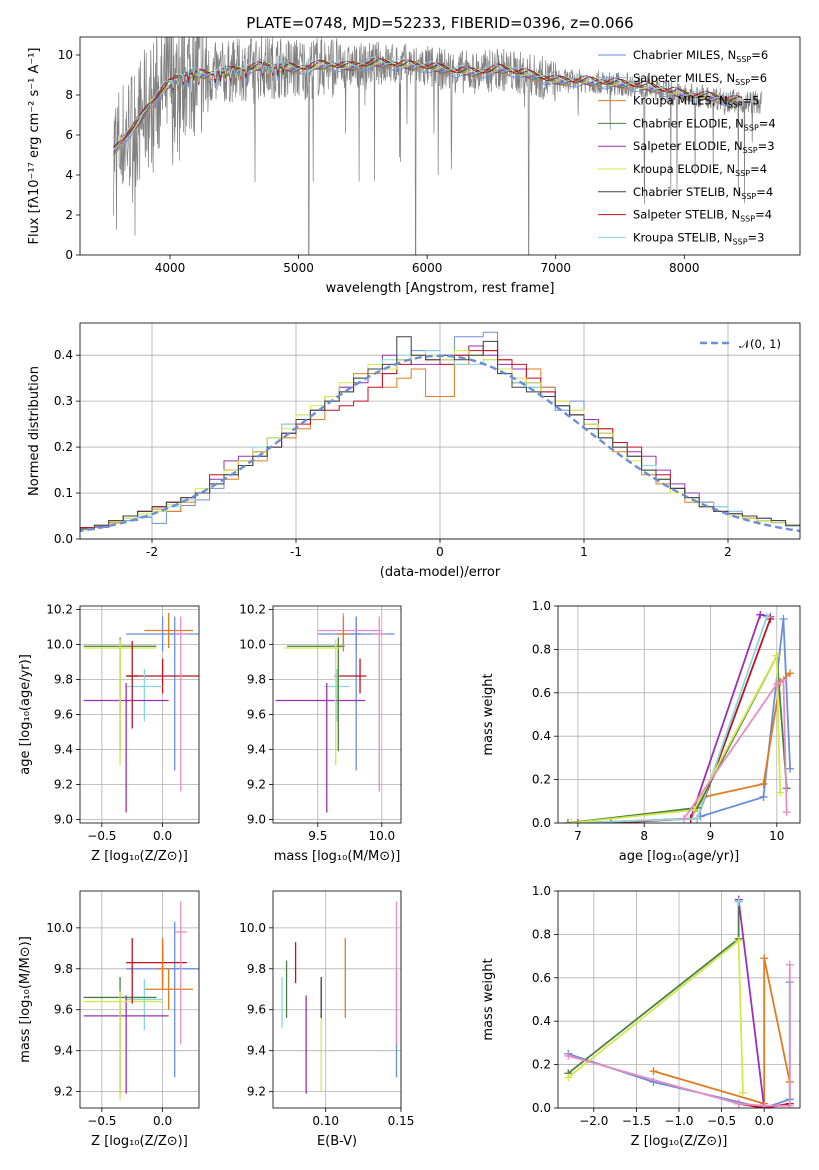 Image resolution: width=819 pixels, height=1170 pixels. What do you see at coordinates (684, 268) in the screenshot?
I see `x-tick-label: 8000` at bounding box center [684, 268].